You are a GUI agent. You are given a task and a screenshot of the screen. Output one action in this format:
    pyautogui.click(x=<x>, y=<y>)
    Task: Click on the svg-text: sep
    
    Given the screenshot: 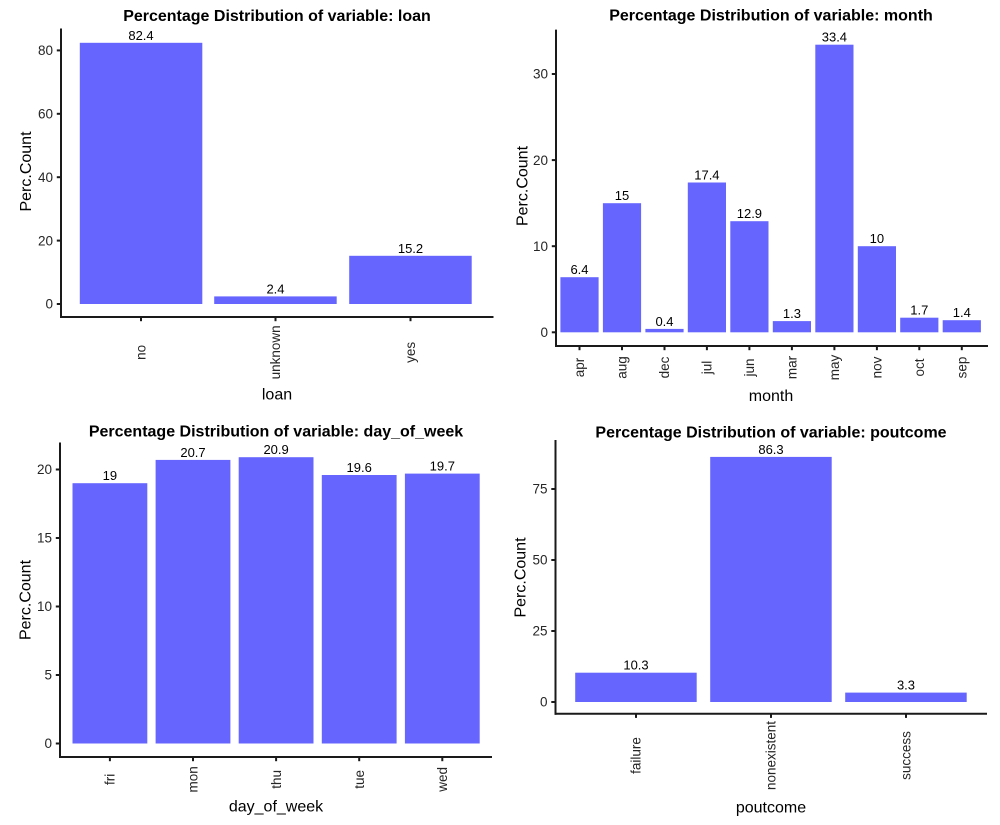 What is the action you would take?
    pyautogui.click(x=962, y=368)
    